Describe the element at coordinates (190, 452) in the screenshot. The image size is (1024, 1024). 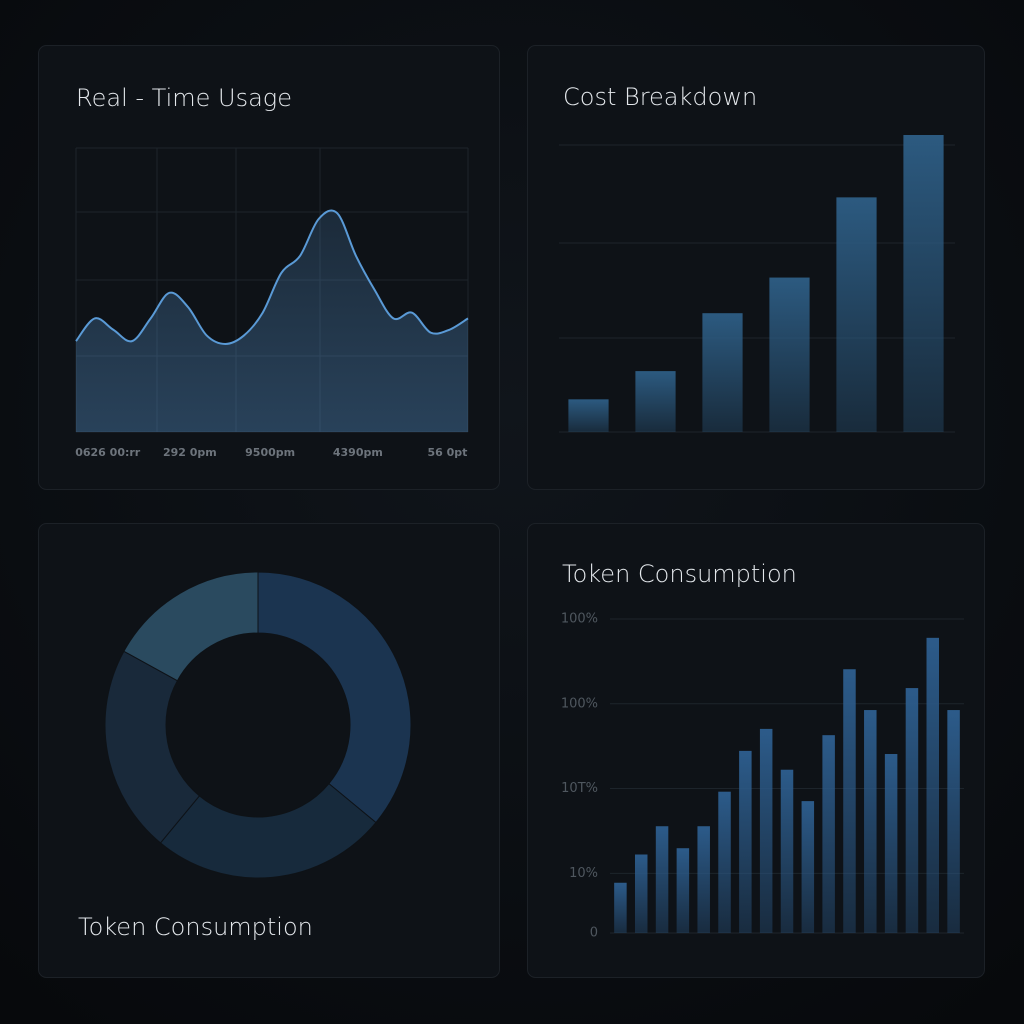
I see `x-tick-label: 292 0pm` at that location.